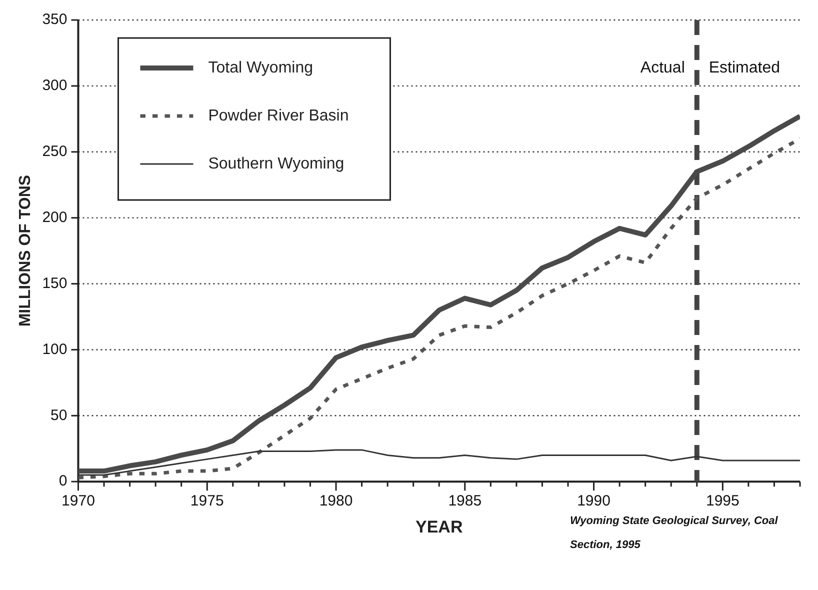 This screenshot has width=818, height=590. I want to click on x-axis-title: YEAR, so click(439, 526).